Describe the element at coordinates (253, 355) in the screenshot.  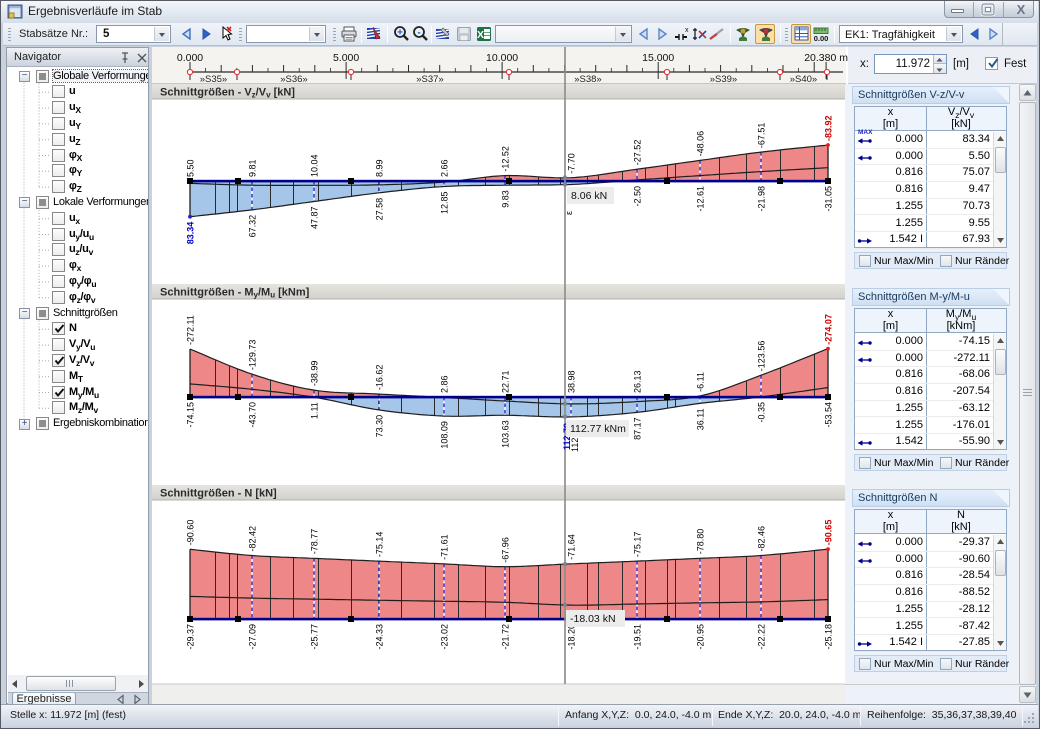
I see `svg-text: -129.73` at that location.